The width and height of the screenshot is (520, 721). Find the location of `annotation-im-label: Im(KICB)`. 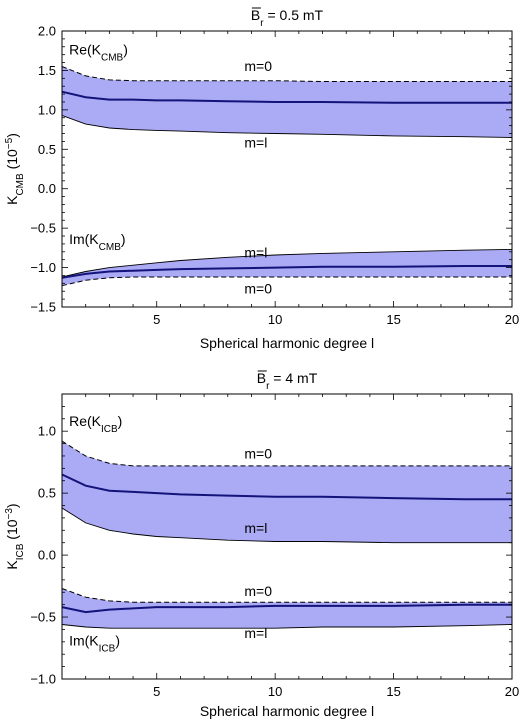

annotation-im-label: Im(KICB) is located at coordinates (94, 644).